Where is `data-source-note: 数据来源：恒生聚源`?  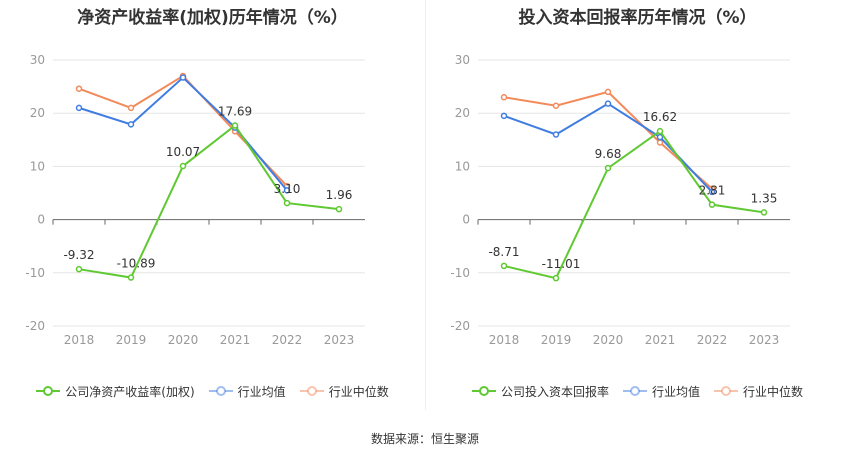
data-source-note: 数据来源：恒生聚源 is located at coordinates (424, 439).